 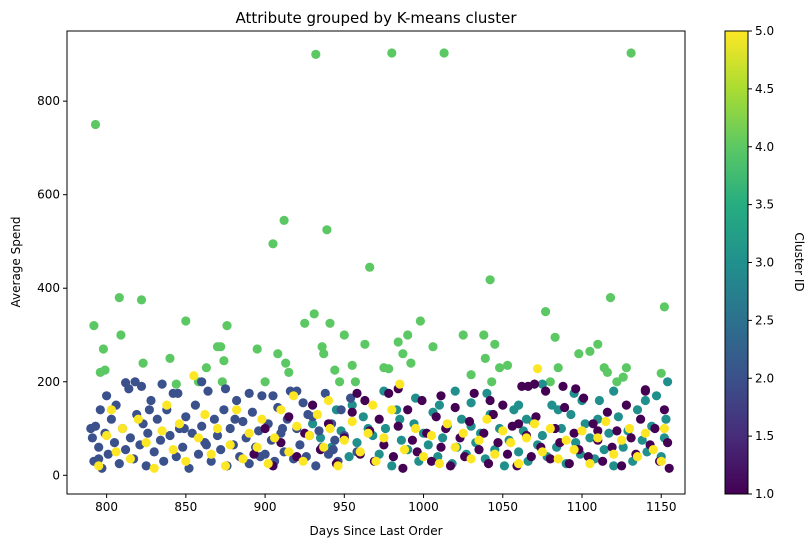 I want to click on colorbar-tick-label: 2.5, so click(x=764, y=320).